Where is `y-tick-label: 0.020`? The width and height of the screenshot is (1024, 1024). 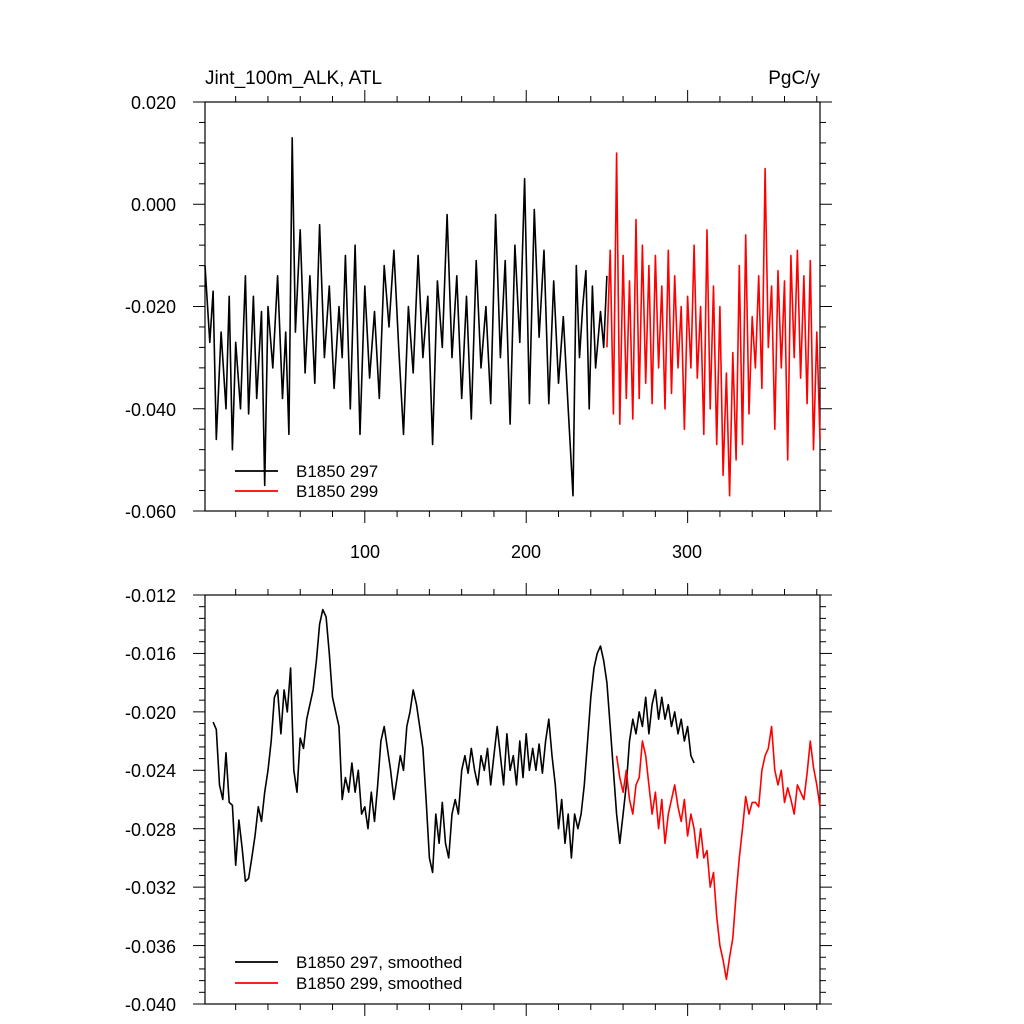
y-tick-label: 0.020 is located at coordinates (153, 103).